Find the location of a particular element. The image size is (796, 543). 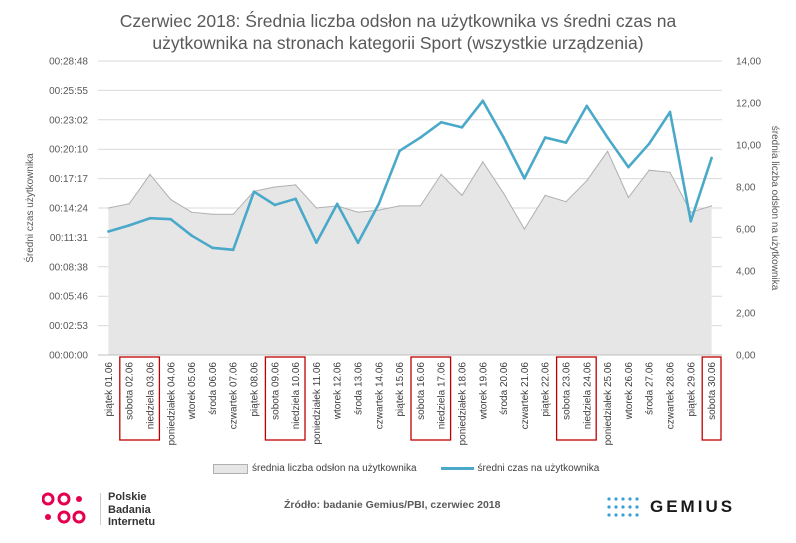

x-tick-label: sobota 16.06 is located at coordinates (421, 391).